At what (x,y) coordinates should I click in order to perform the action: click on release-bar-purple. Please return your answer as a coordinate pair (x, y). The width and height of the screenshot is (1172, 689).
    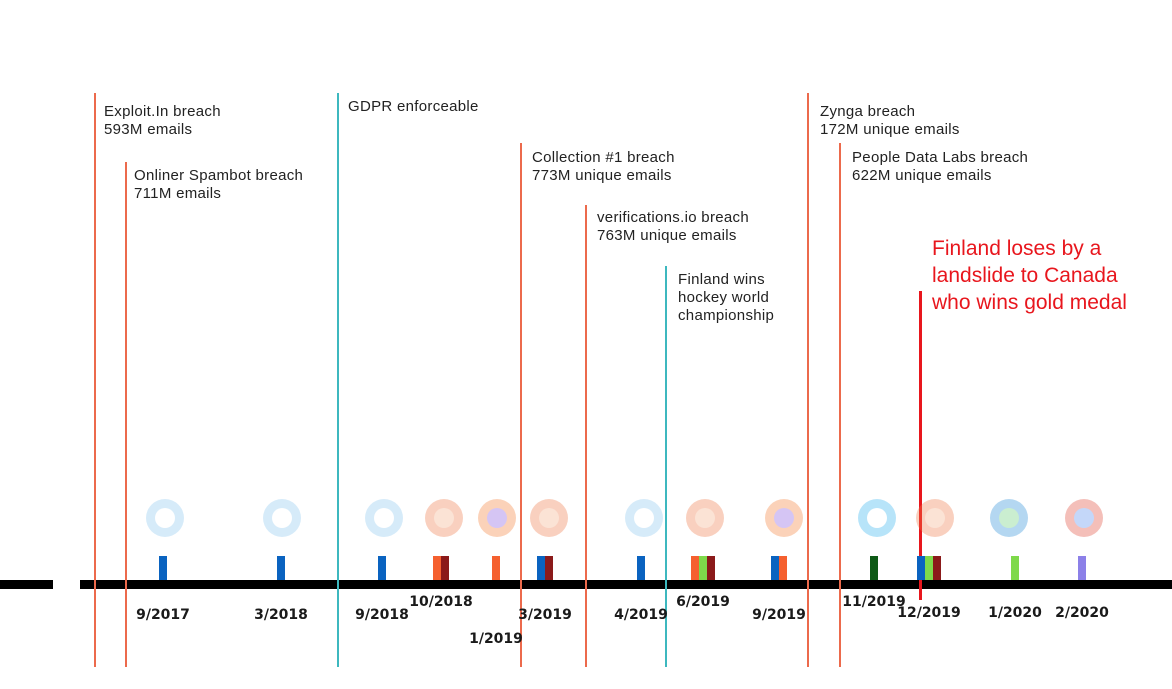
    Looking at the image, I should click on (1082, 568).